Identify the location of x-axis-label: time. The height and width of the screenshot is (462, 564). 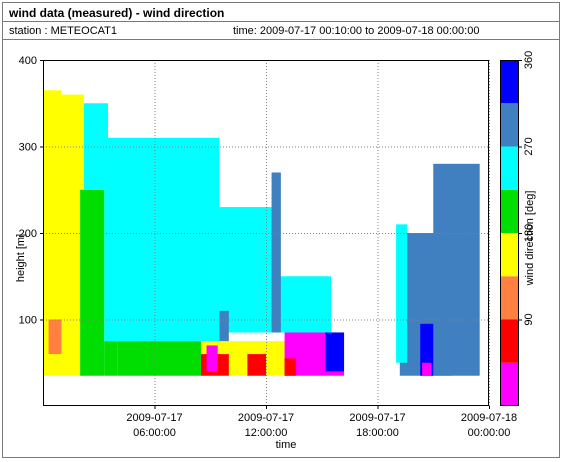
(286, 445).